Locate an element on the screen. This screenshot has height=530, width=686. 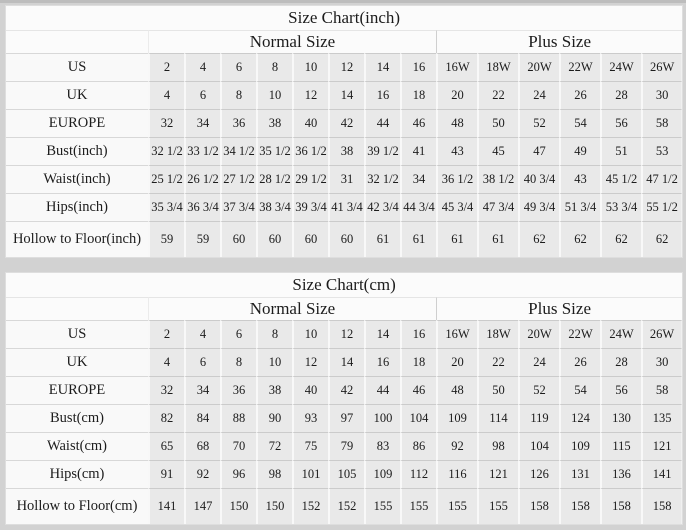
size-cell: 51 is located at coordinates (620, 151).